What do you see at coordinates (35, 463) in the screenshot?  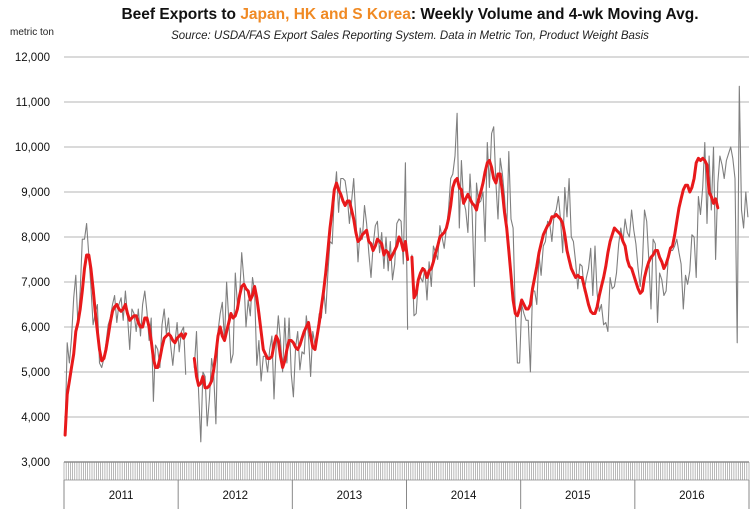 I see `y-tick-label: 3,000` at bounding box center [35, 463].